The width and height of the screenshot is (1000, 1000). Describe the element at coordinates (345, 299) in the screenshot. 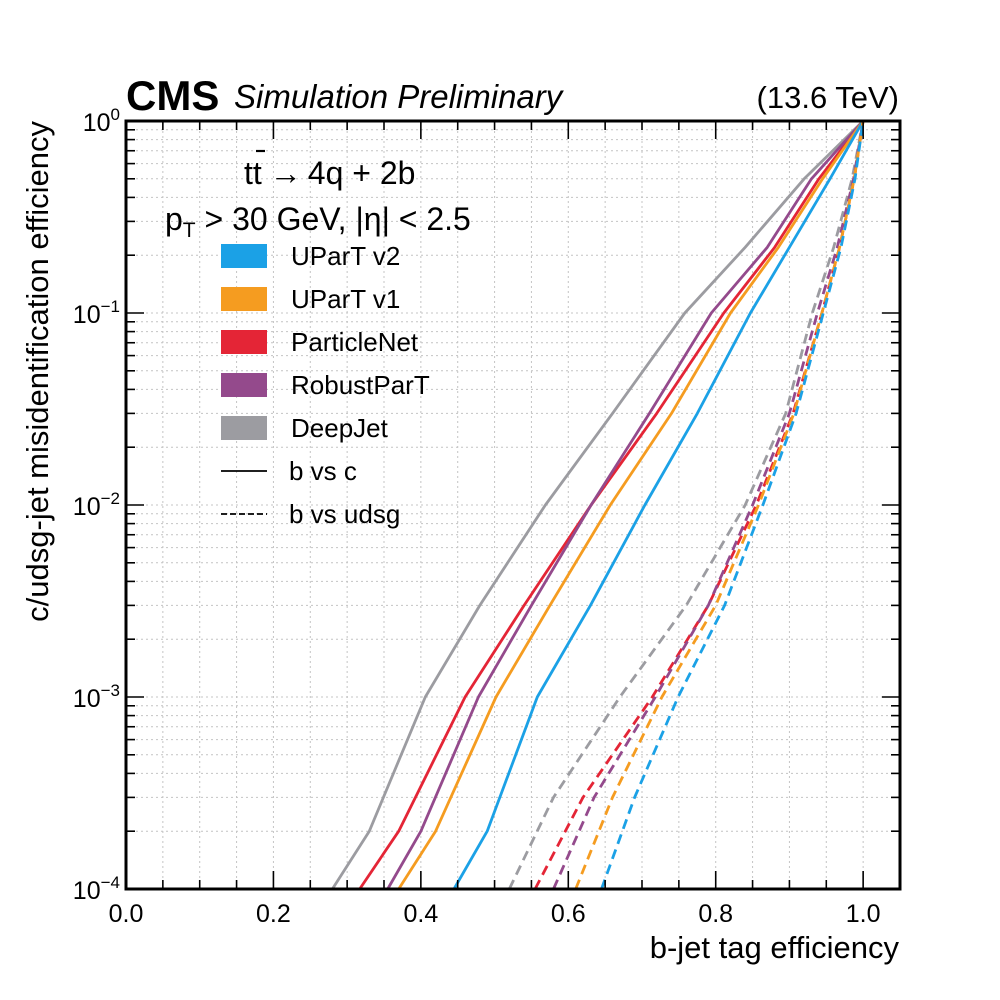

I see `legend-label: UParT v1` at that location.